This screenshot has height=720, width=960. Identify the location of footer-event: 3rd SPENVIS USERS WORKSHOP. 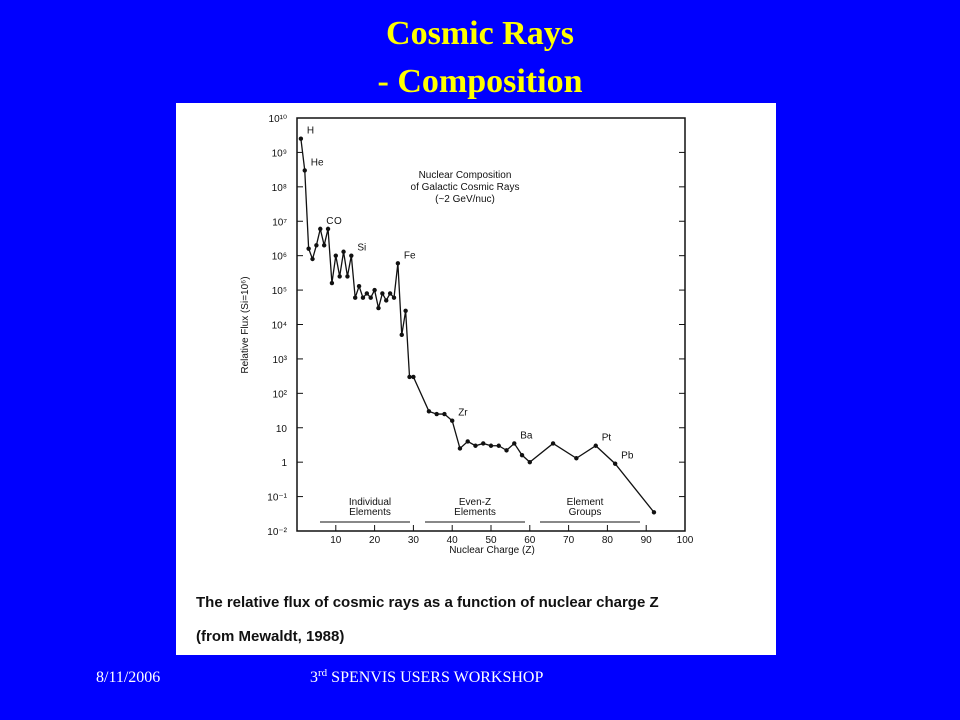
(426, 676).